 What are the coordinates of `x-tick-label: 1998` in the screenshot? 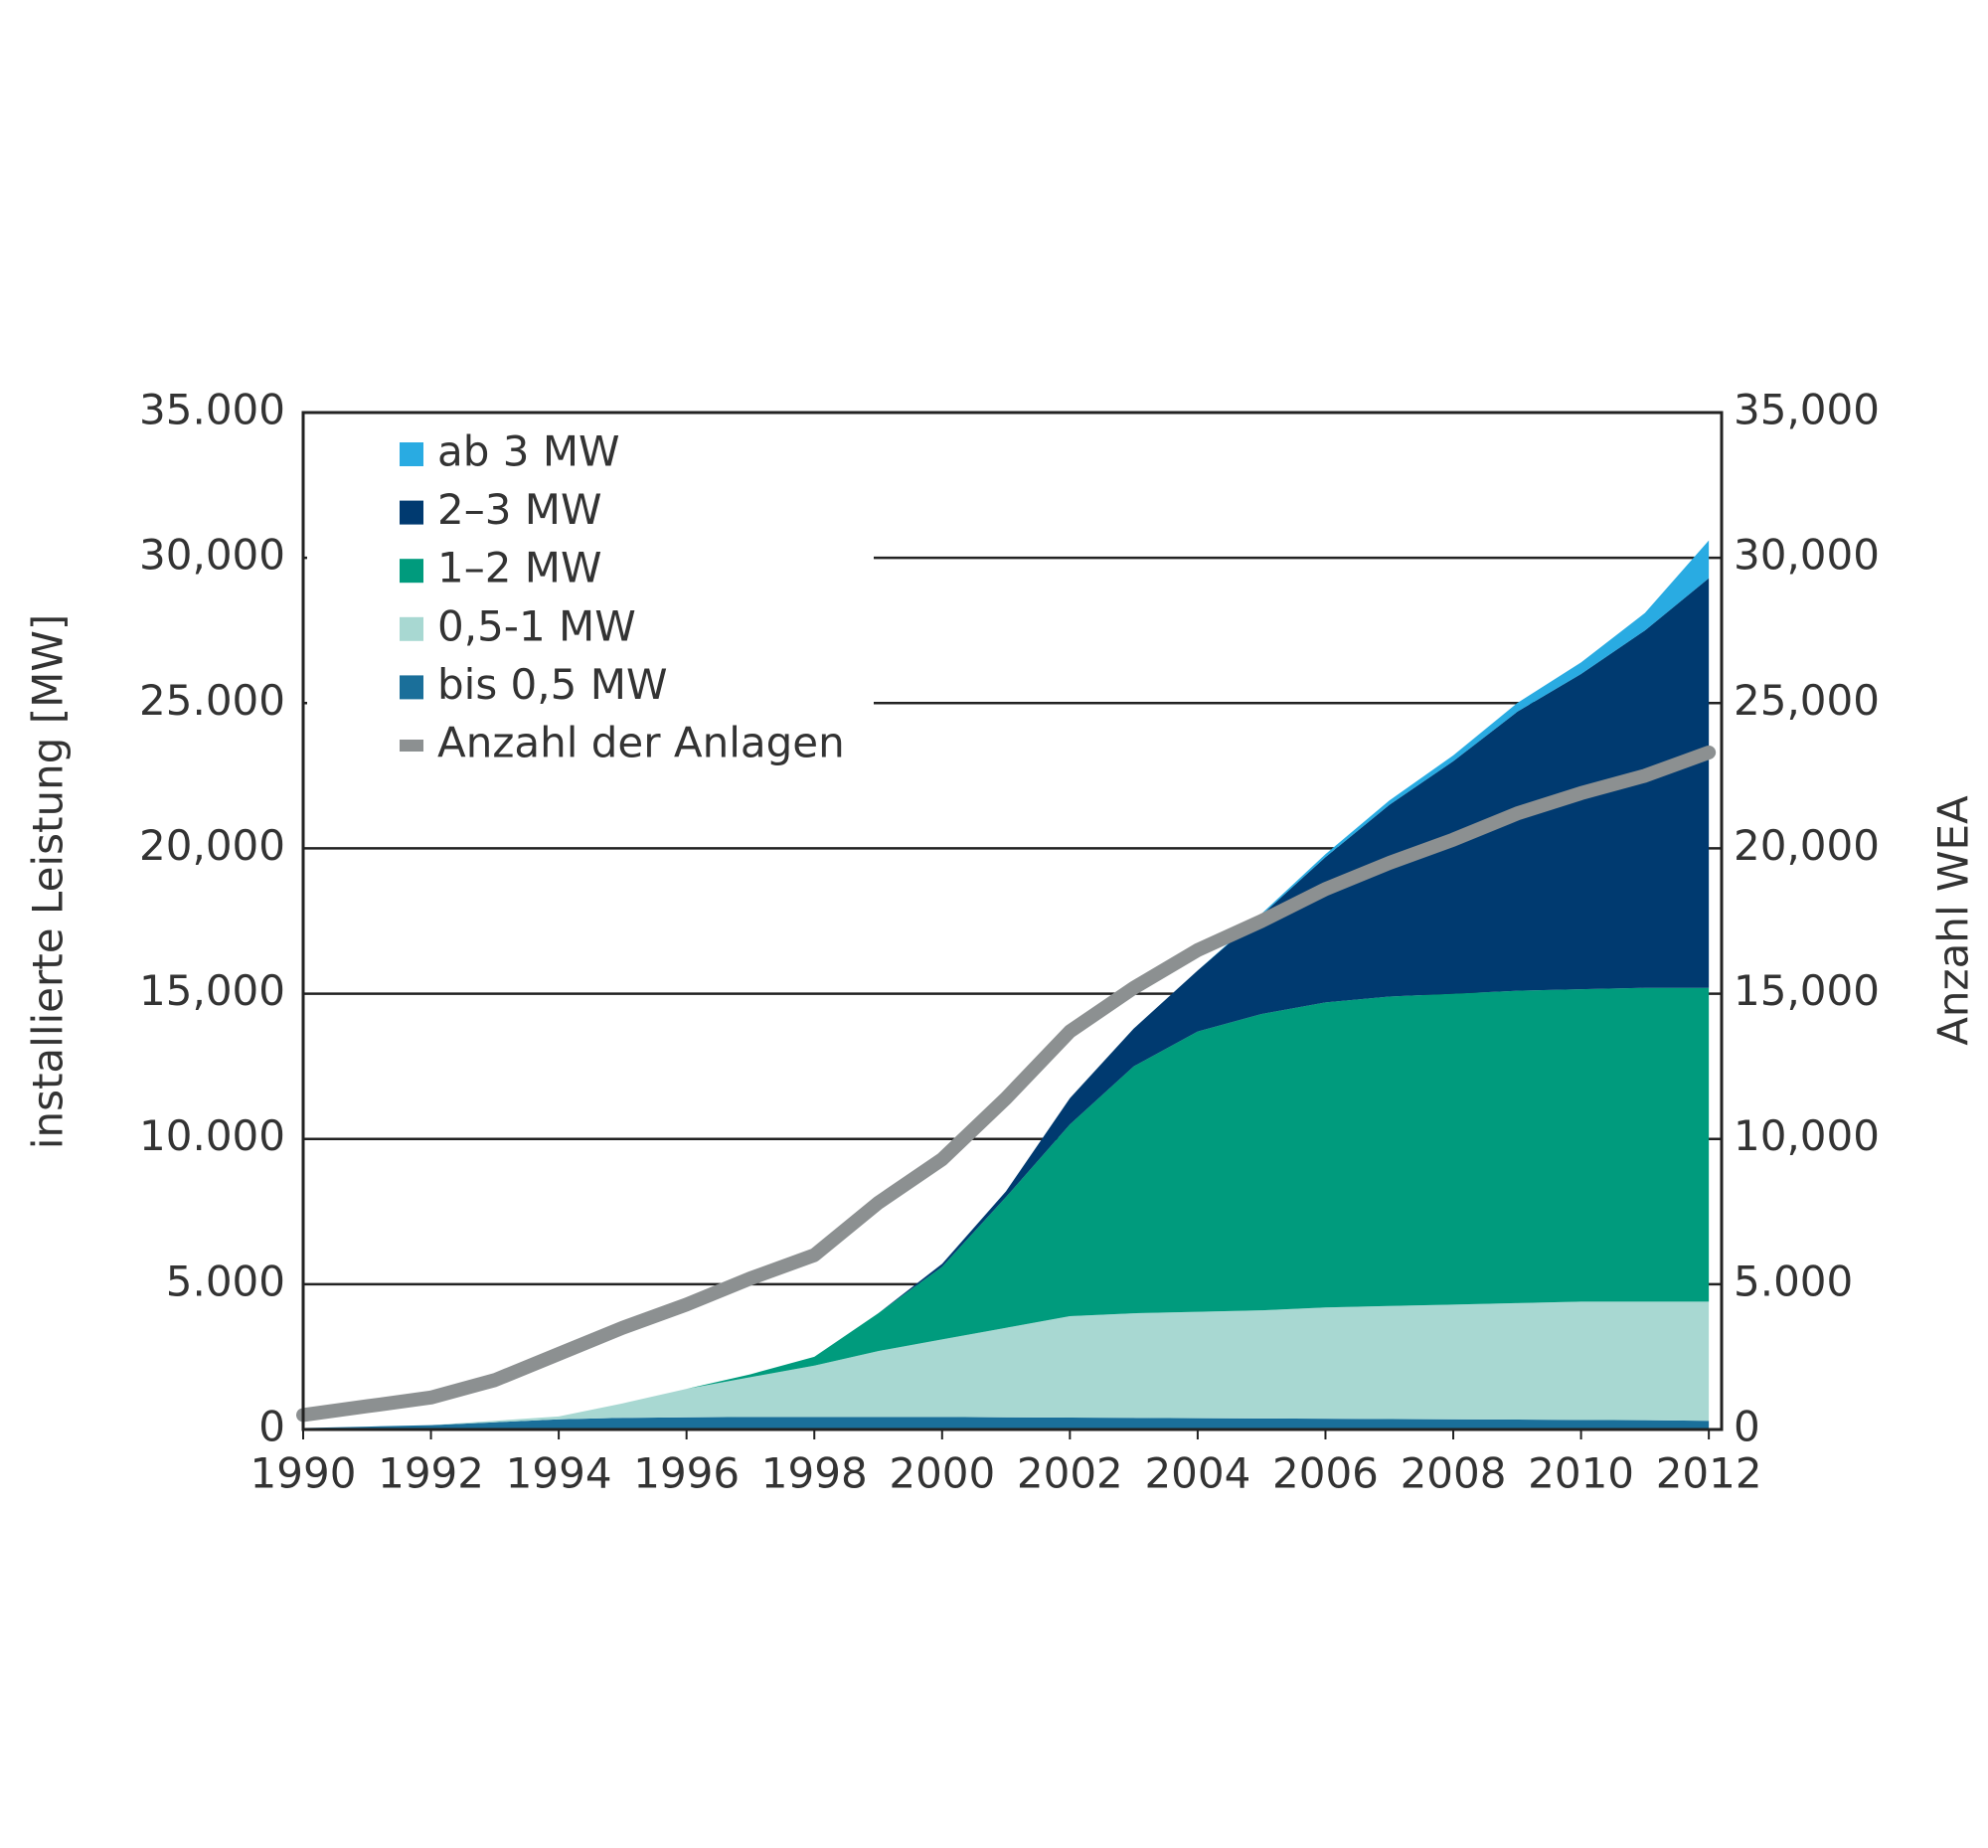 It's located at (814, 1473).